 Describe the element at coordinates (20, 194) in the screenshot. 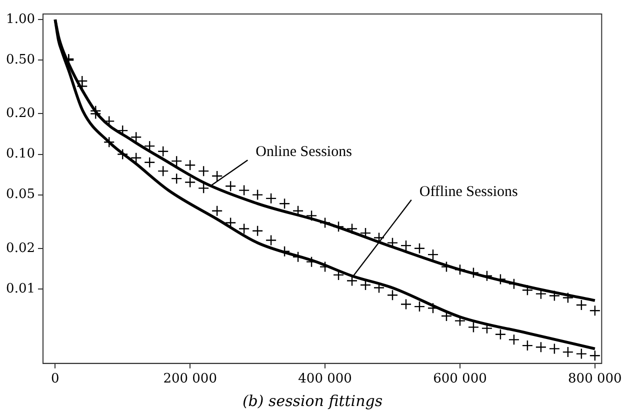

I see `y-tick-label: 0.05` at that location.